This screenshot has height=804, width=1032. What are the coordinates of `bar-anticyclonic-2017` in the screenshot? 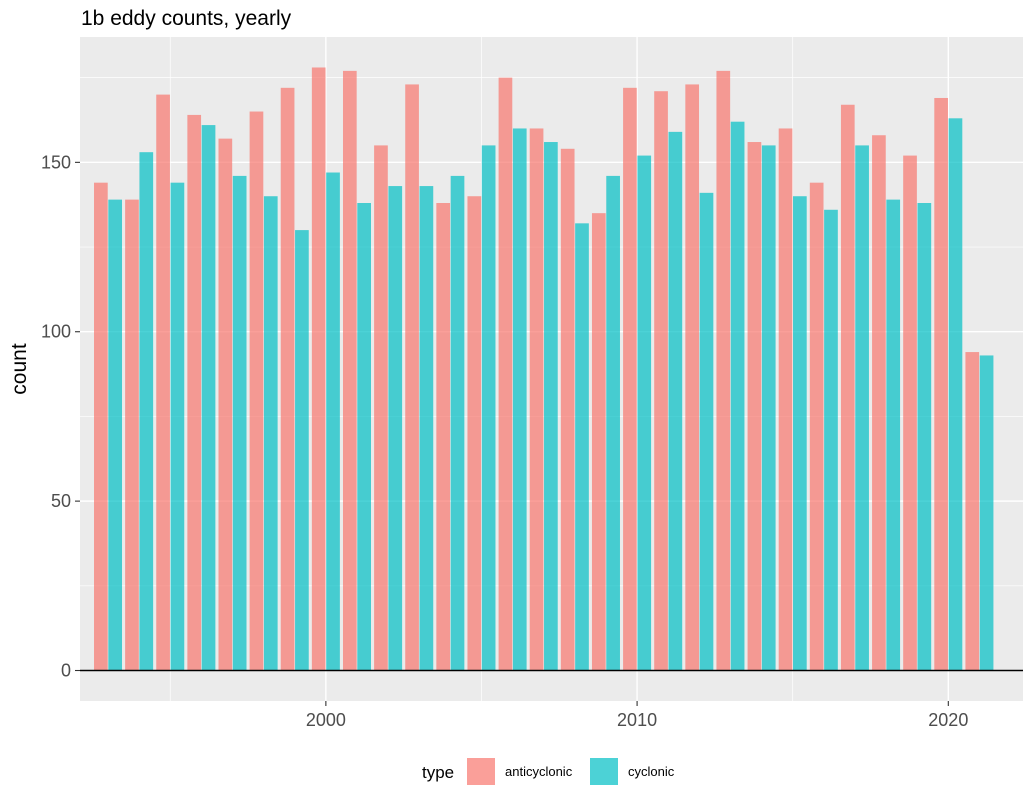 It's located at (847, 387).